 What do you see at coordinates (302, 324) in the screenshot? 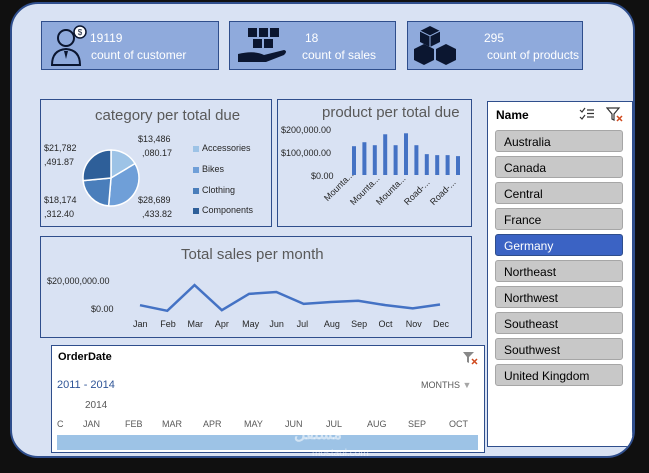
I see `sales-month-label: Jul` at bounding box center [302, 324].